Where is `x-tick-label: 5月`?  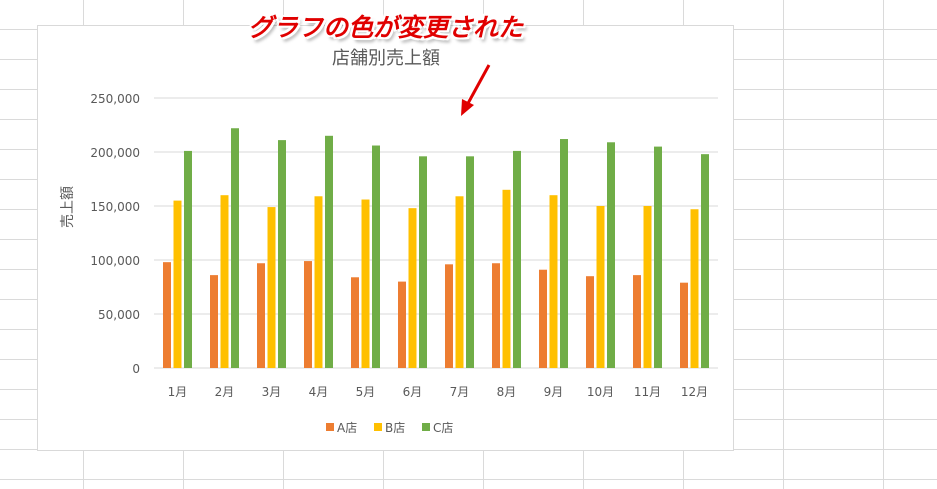 x-tick-label: 5月 is located at coordinates (366, 392).